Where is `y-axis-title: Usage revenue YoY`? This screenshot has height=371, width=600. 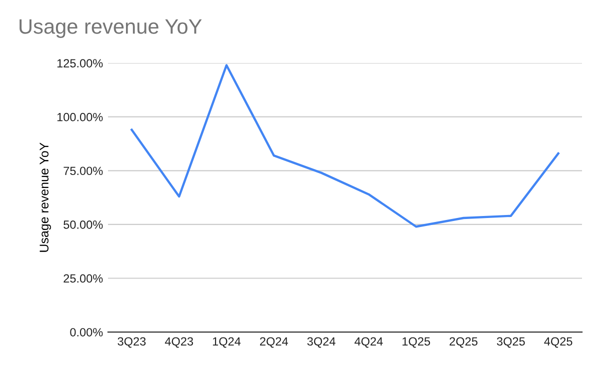
y-axis-title: Usage revenue YoY is located at coordinates (45, 197).